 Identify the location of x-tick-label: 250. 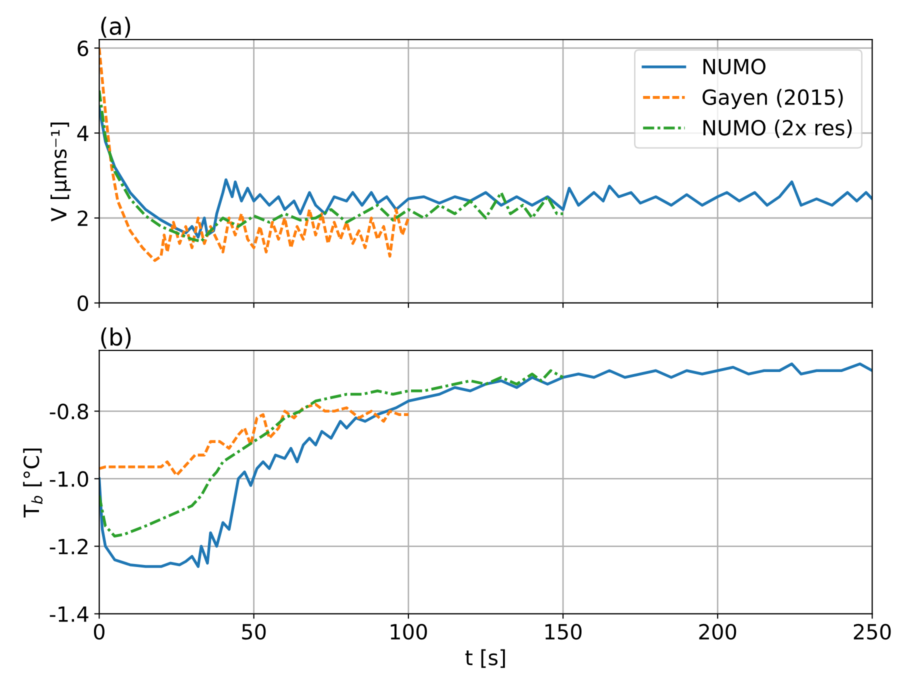
(872, 632).